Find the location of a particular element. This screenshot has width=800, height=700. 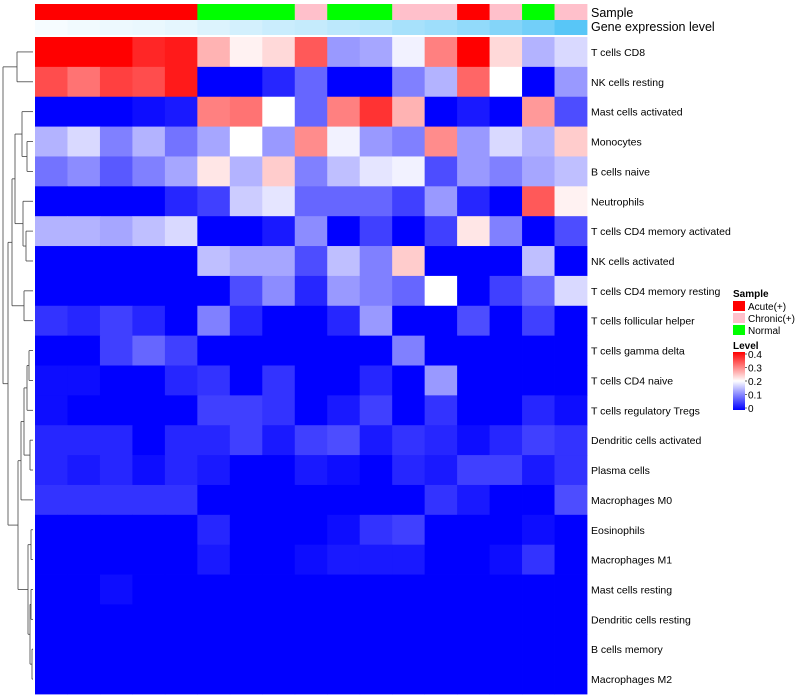

row-label: B cells memory is located at coordinates (627, 650).